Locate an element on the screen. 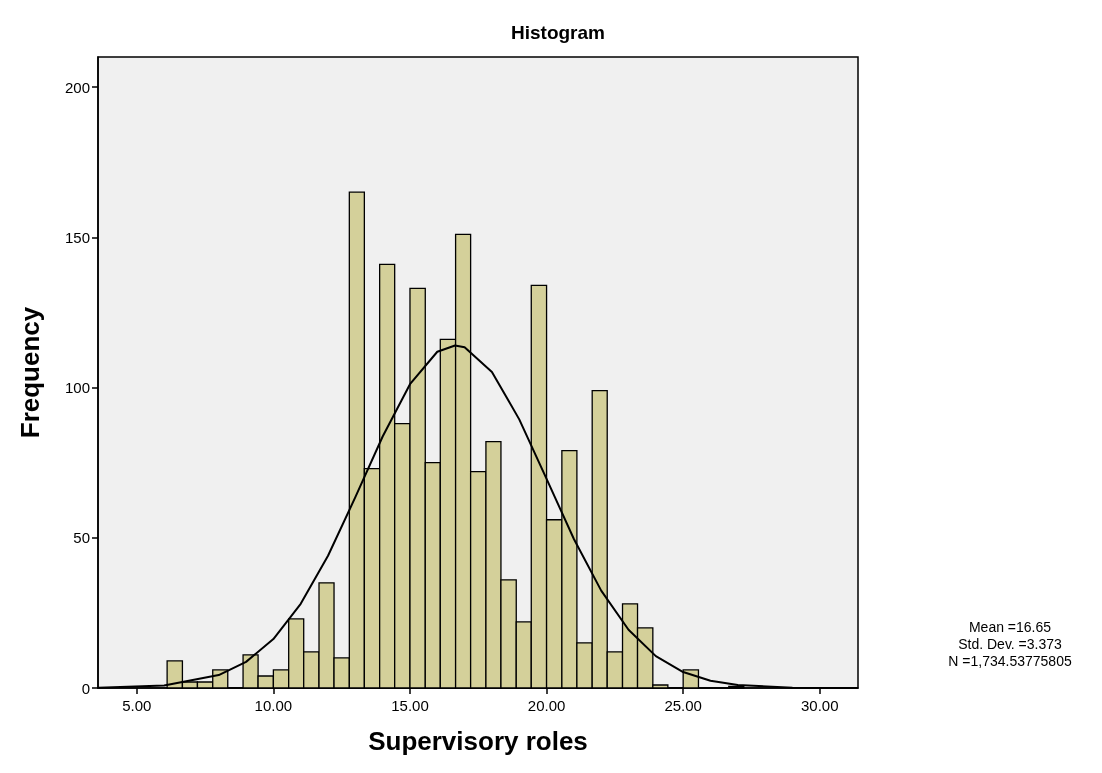 The image size is (1102, 773). x-tick-label: 5.00 is located at coordinates (137, 705).